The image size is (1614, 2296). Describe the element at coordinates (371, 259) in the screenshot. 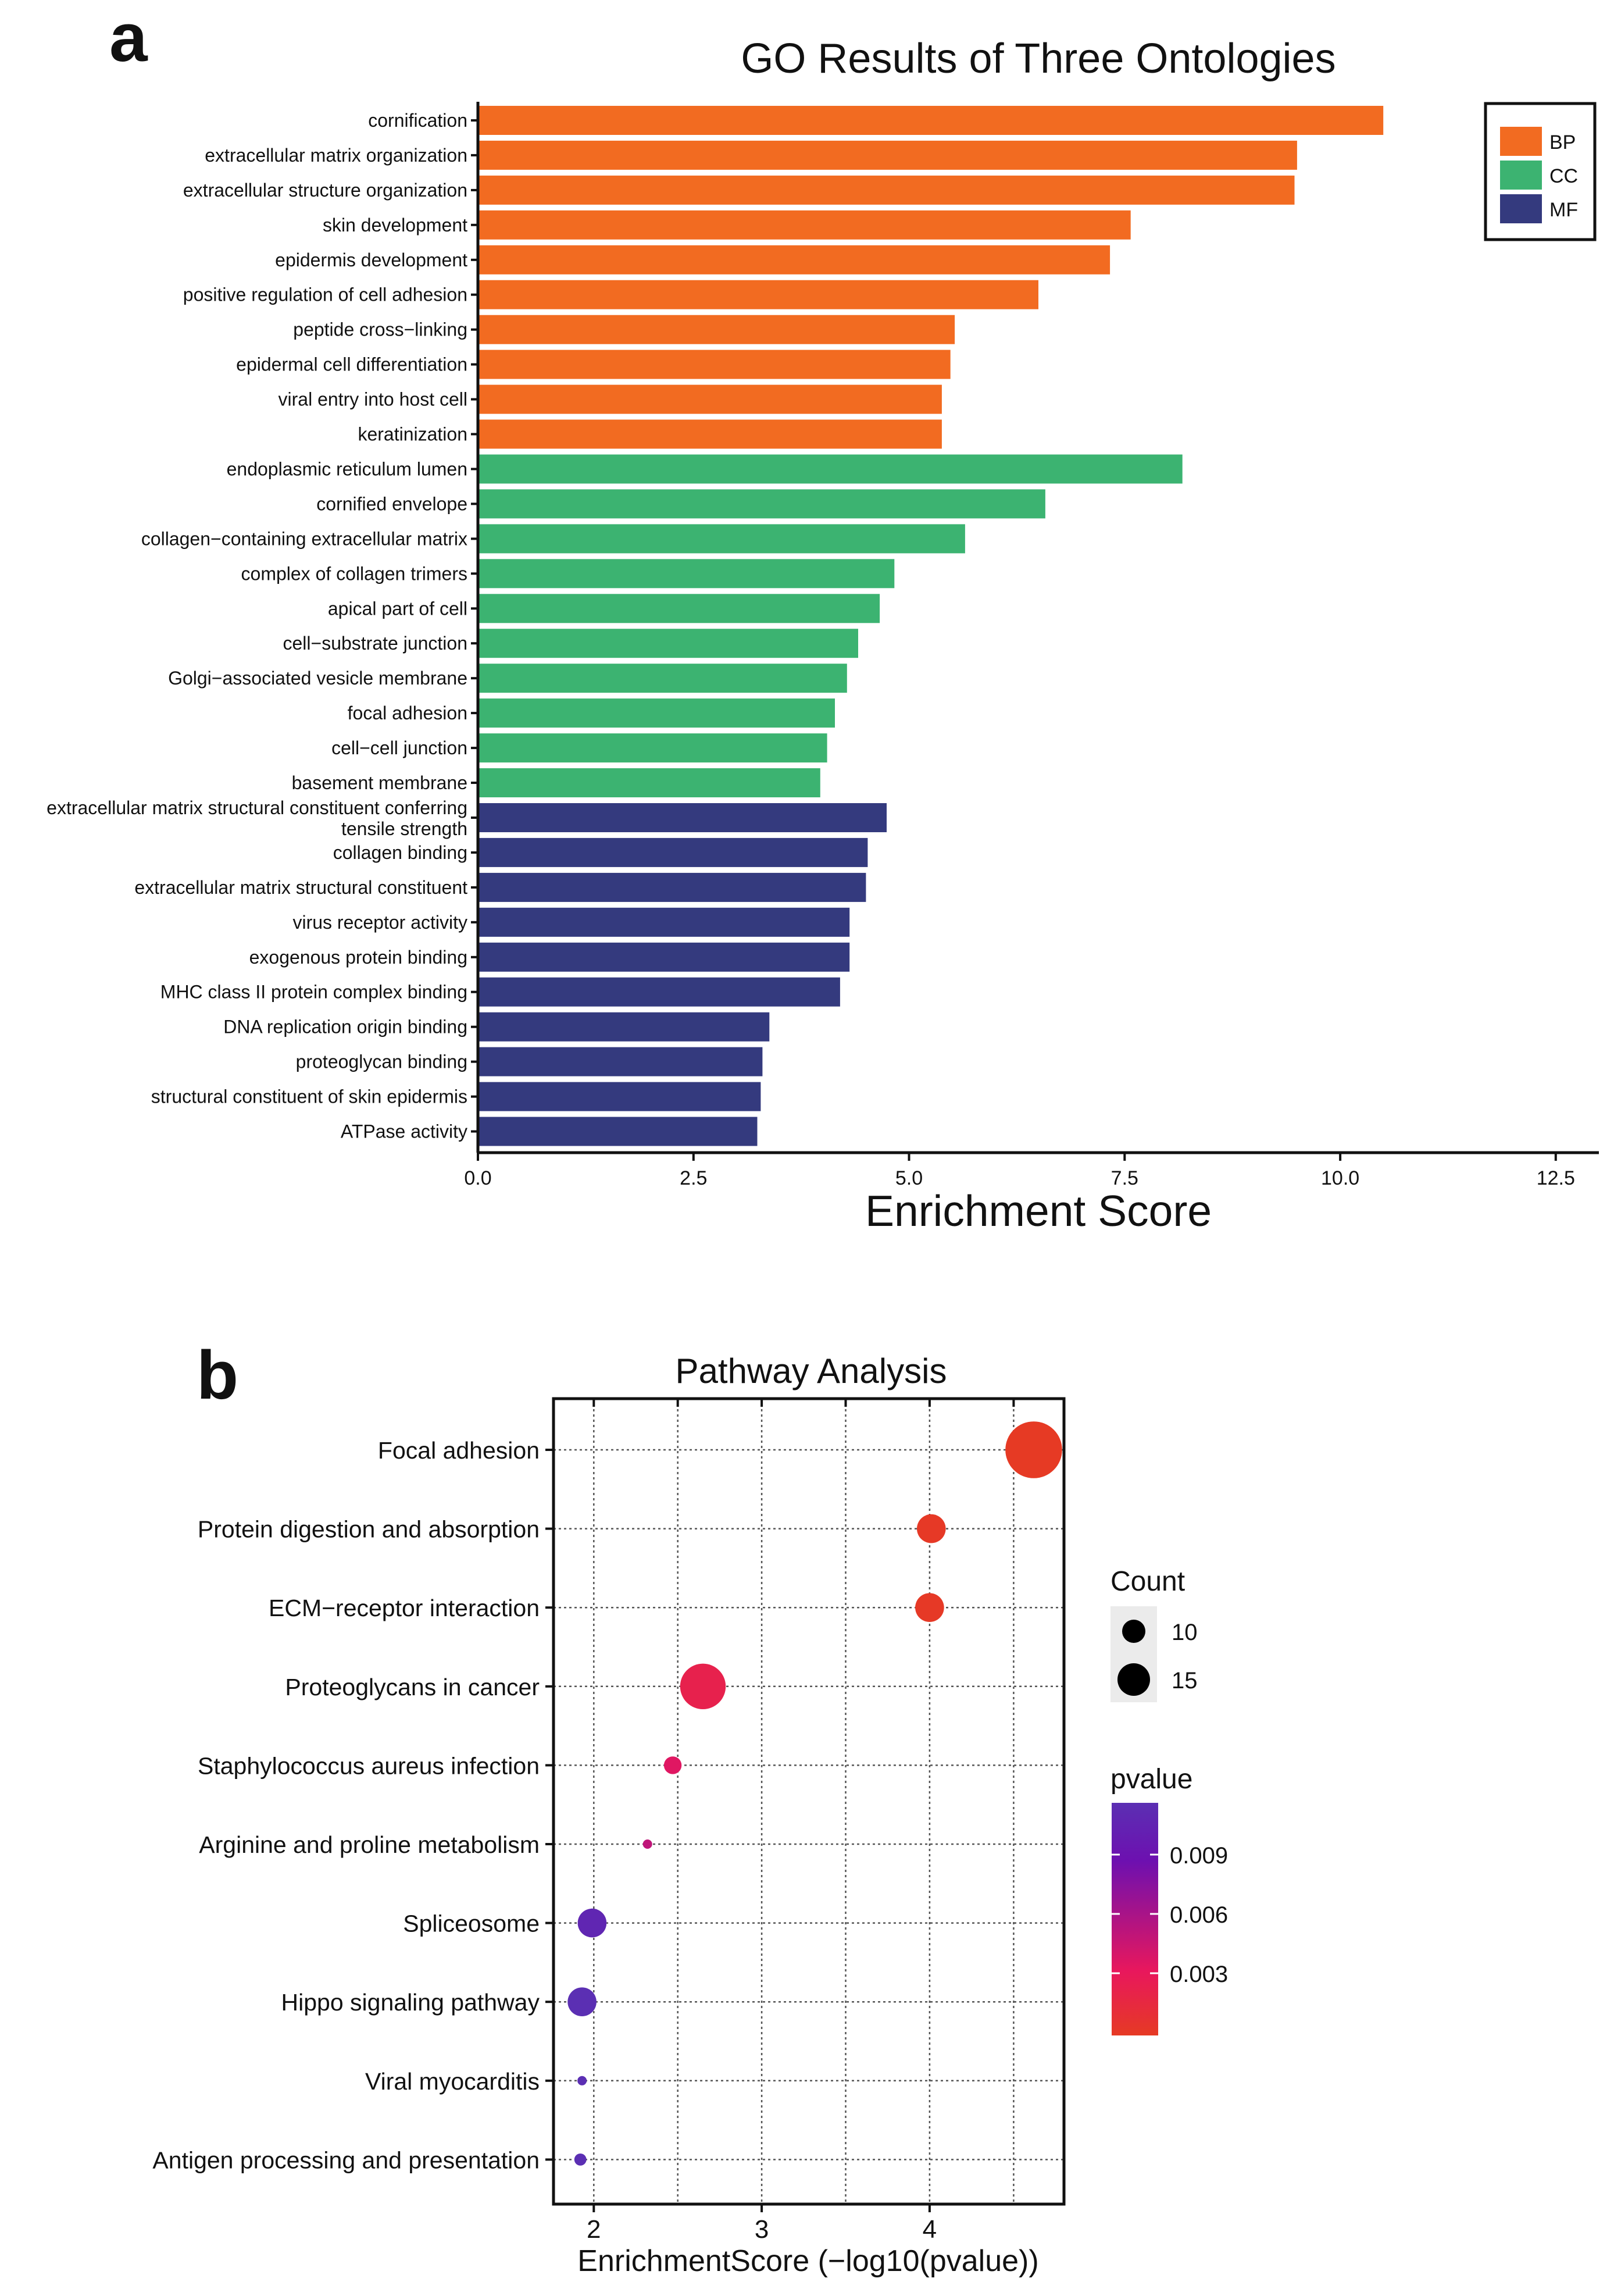

I see `go-term-label: epidermis development` at that location.